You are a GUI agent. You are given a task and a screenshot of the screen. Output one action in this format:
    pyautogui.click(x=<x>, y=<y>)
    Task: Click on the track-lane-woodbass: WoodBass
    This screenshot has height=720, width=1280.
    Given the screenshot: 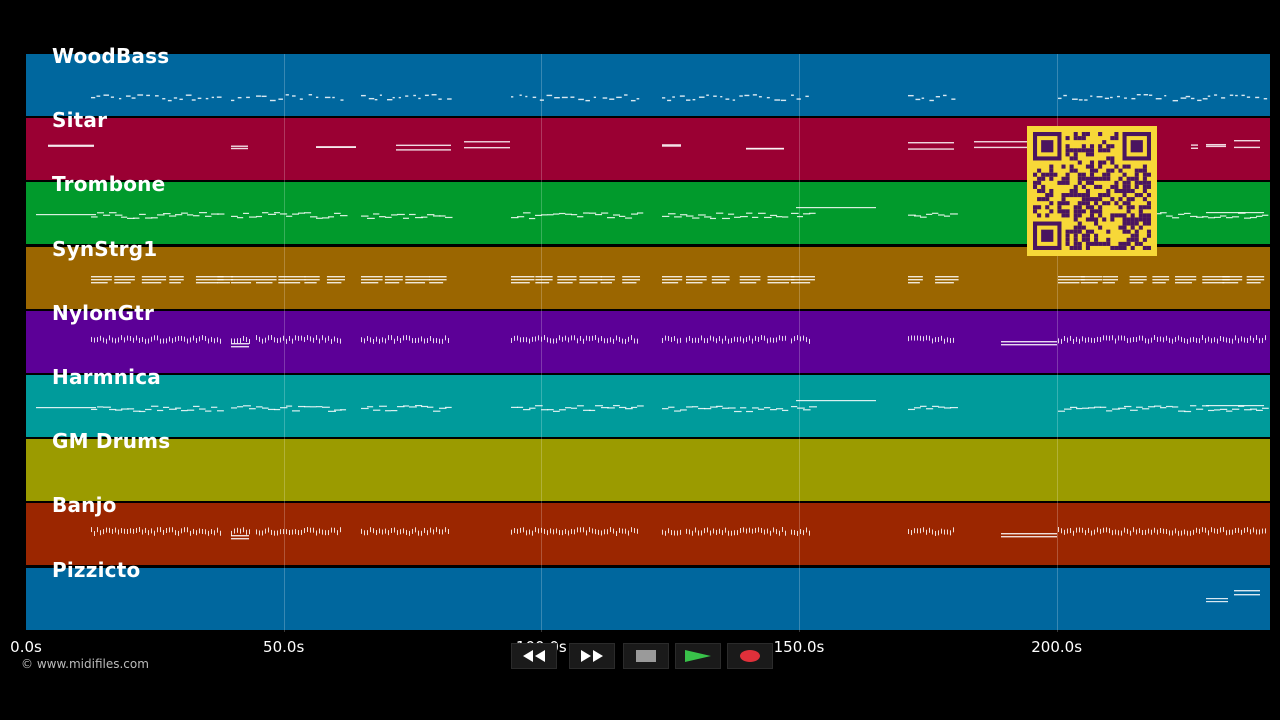 What is the action you would take?
    pyautogui.click(x=648, y=80)
    